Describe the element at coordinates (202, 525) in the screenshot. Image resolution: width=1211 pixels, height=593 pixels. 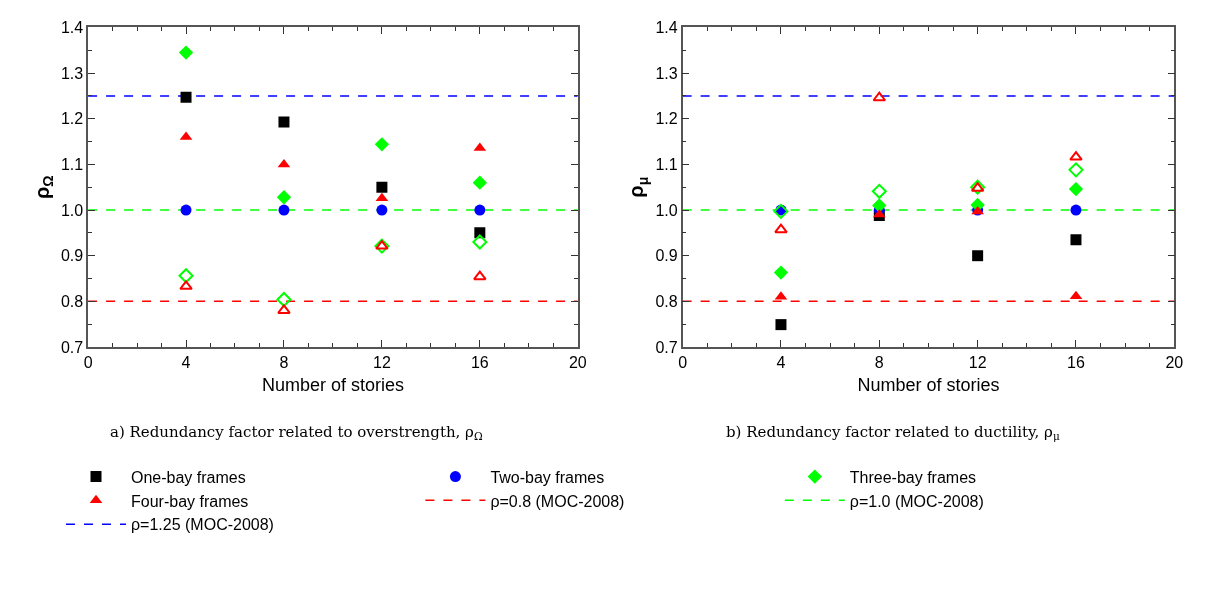
I see `legend-label: ρ=1.25 (MOC-2008)` at that location.